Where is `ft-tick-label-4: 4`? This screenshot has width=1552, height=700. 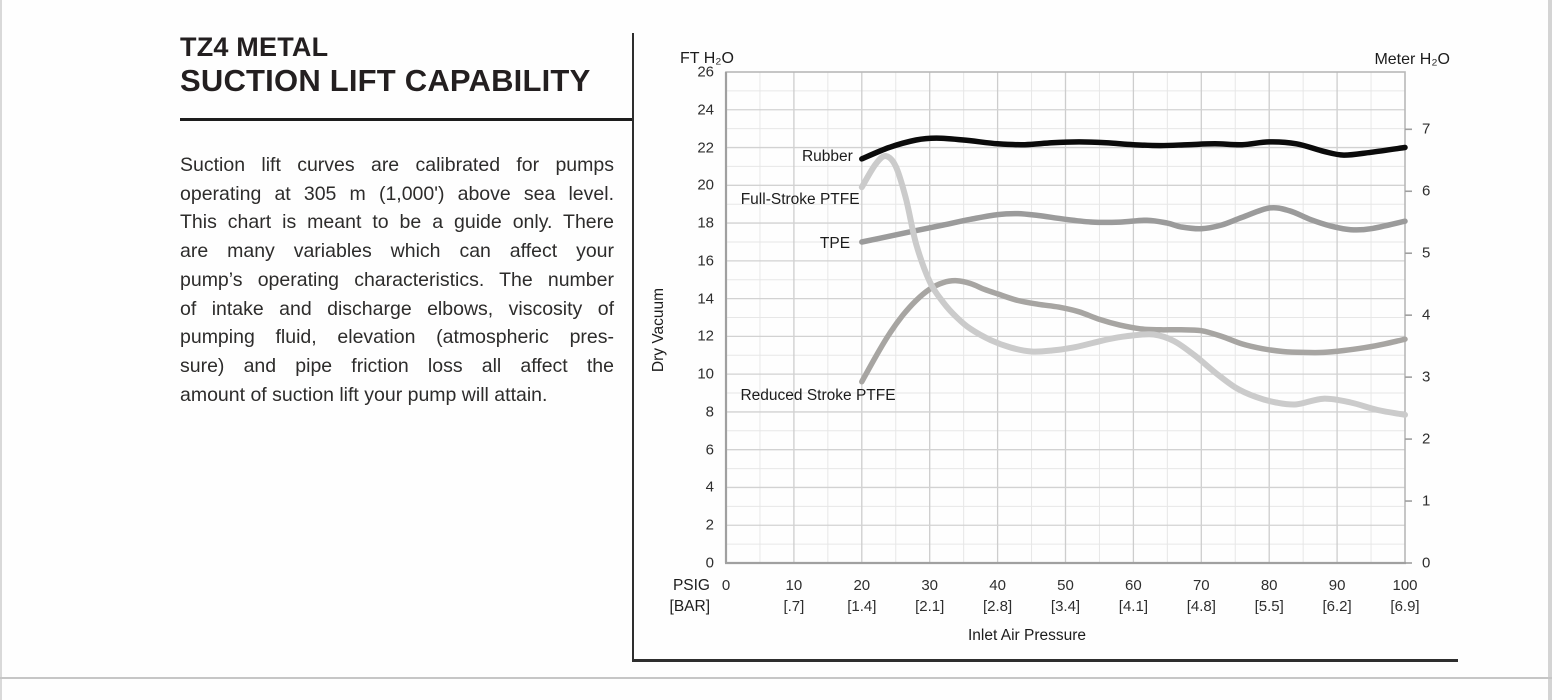
ft-tick-label-4: 4 is located at coordinates (709, 487).